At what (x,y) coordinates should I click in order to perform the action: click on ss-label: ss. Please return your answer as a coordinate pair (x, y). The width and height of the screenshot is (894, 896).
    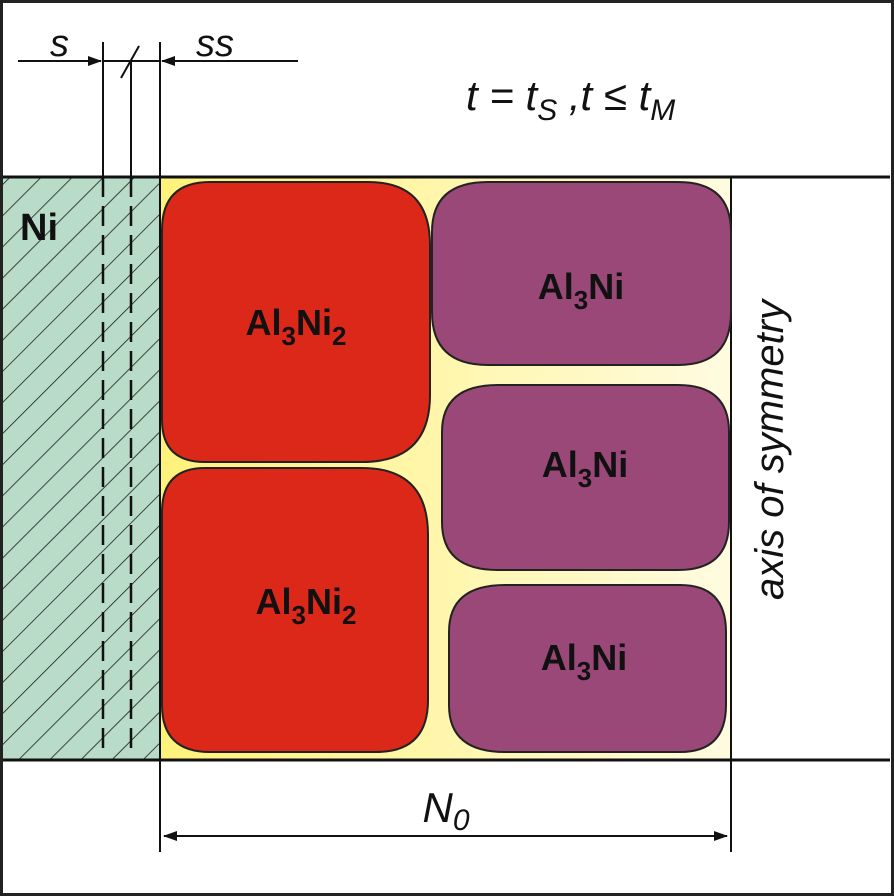
    Looking at the image, I should click on (215, 44).